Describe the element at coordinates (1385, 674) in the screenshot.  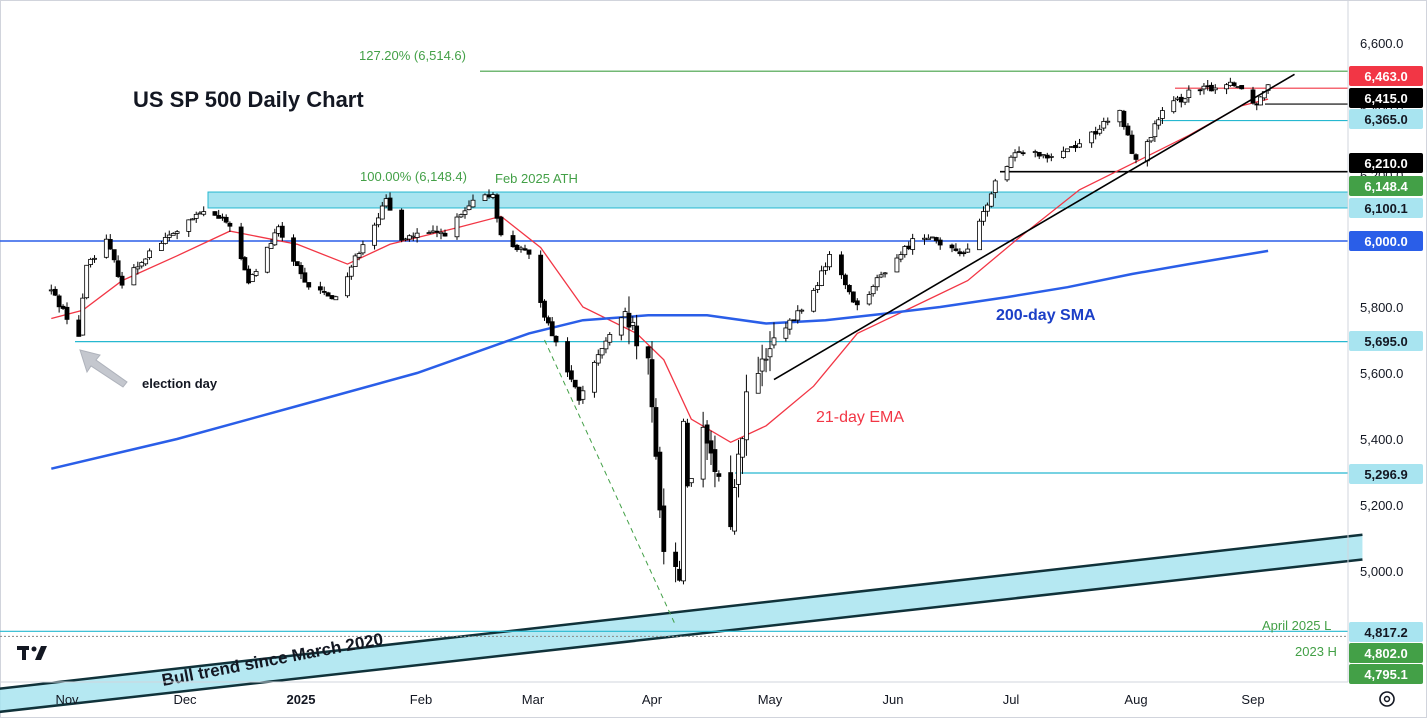
I see `price-label-text: 4,795.1` at that location.